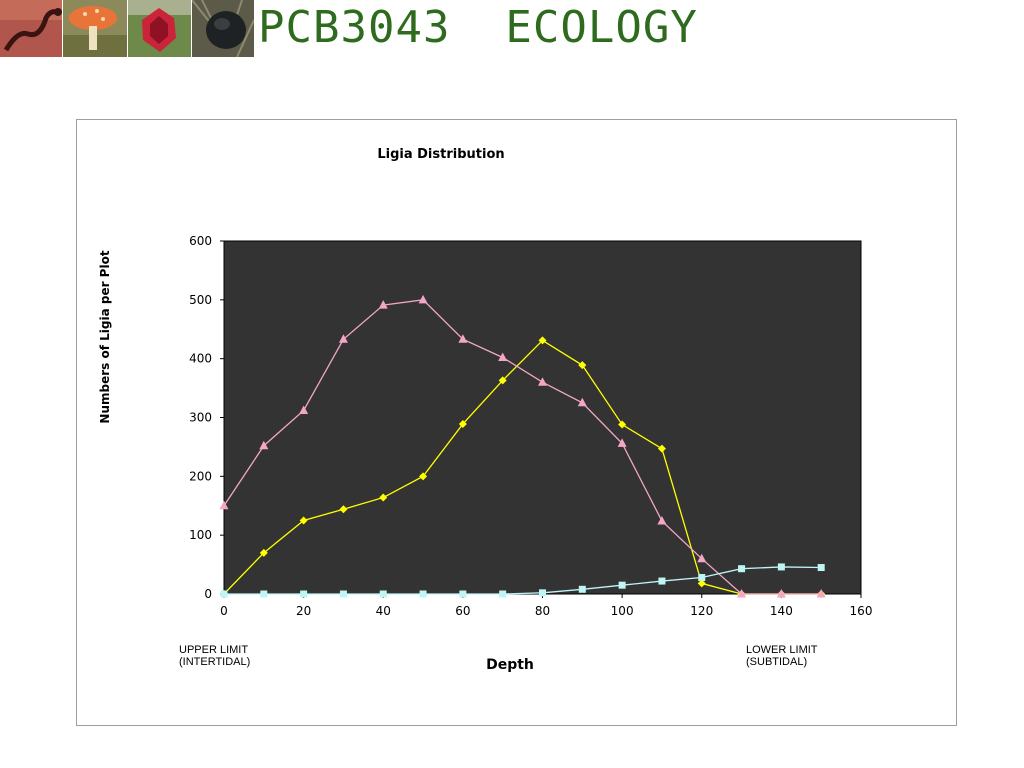 The image size is (1024, 768). Describe the element at coordinates (208, 594) in the screenshot. I see `y-tick-label: 0` at that location.